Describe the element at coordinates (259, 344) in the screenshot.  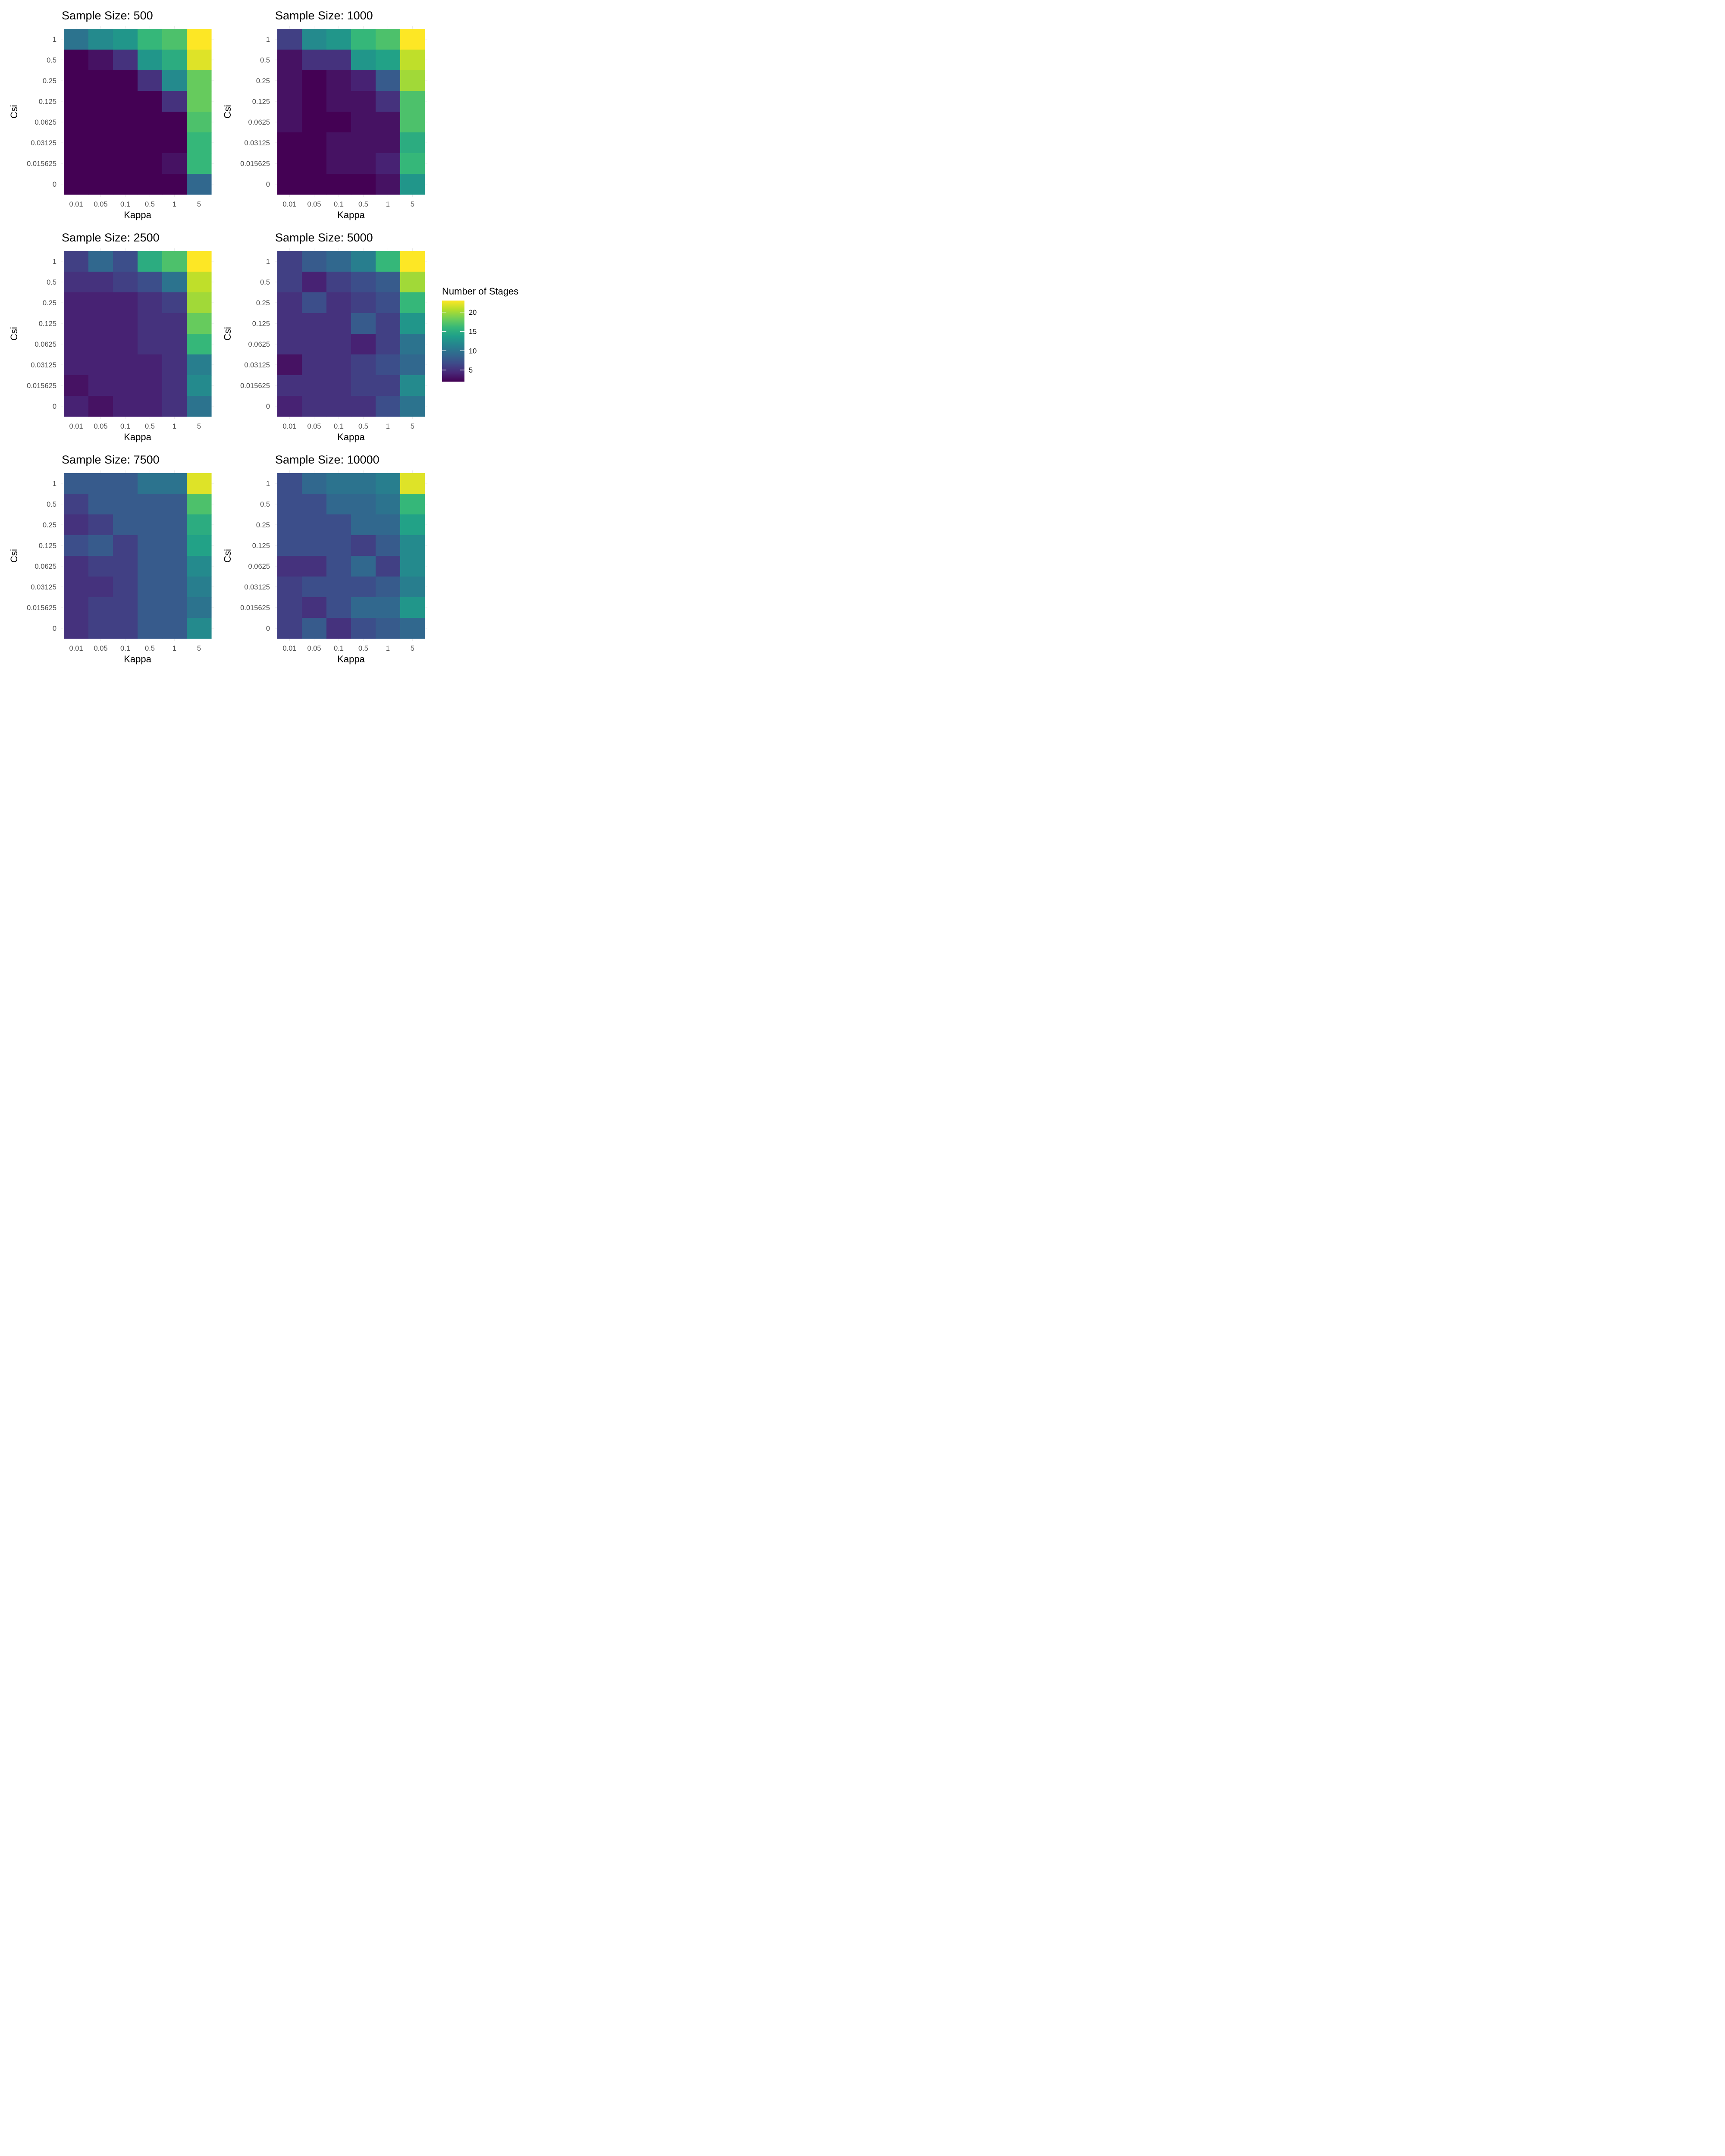
I see `y-tick-label: 0.0625` at that location.